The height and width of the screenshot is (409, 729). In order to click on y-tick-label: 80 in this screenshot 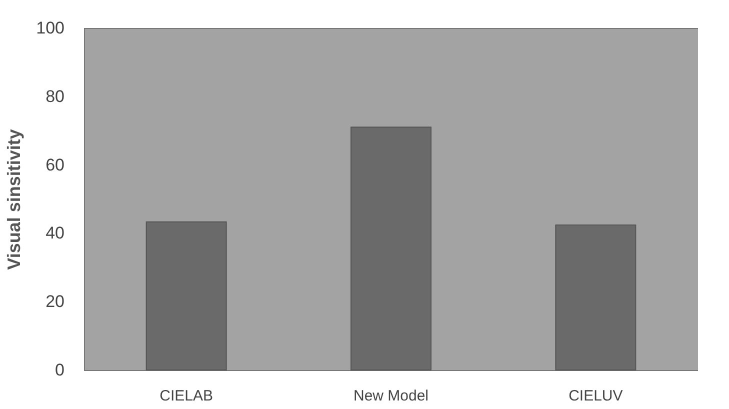, I will do `click(55, 96)`.